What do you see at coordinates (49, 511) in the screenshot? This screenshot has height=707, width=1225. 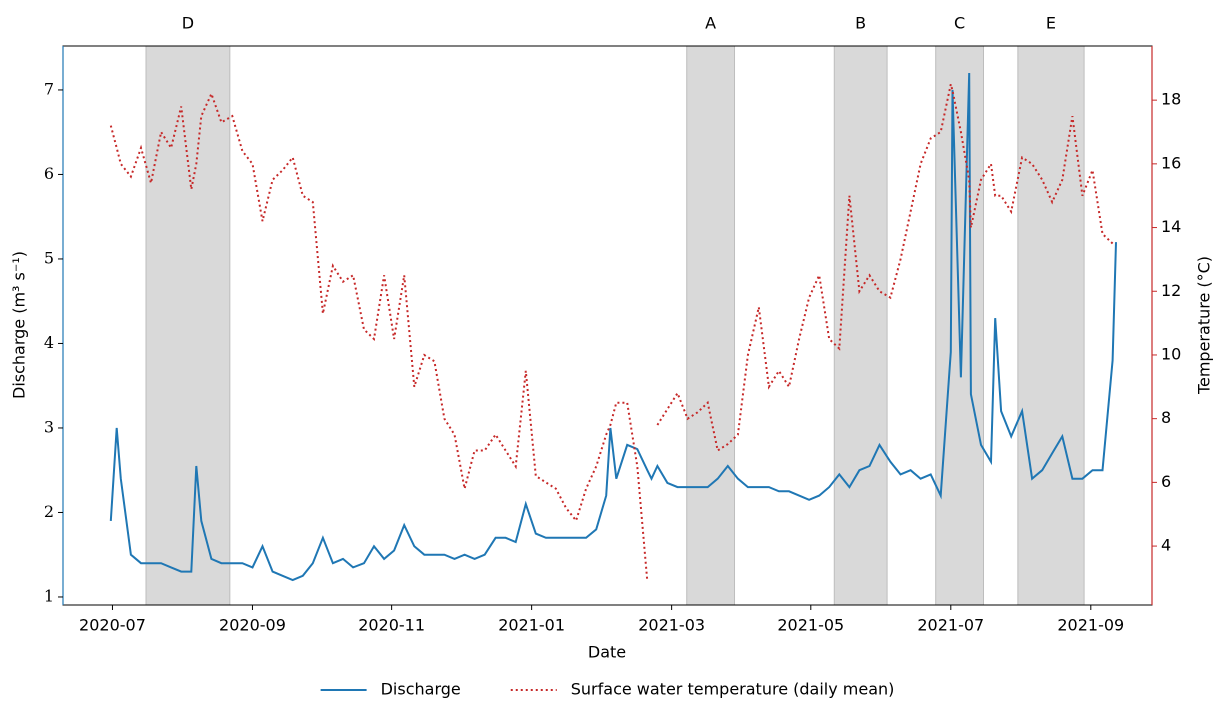 I see `y-tick-label: 2` at bounding box center [49, 511].